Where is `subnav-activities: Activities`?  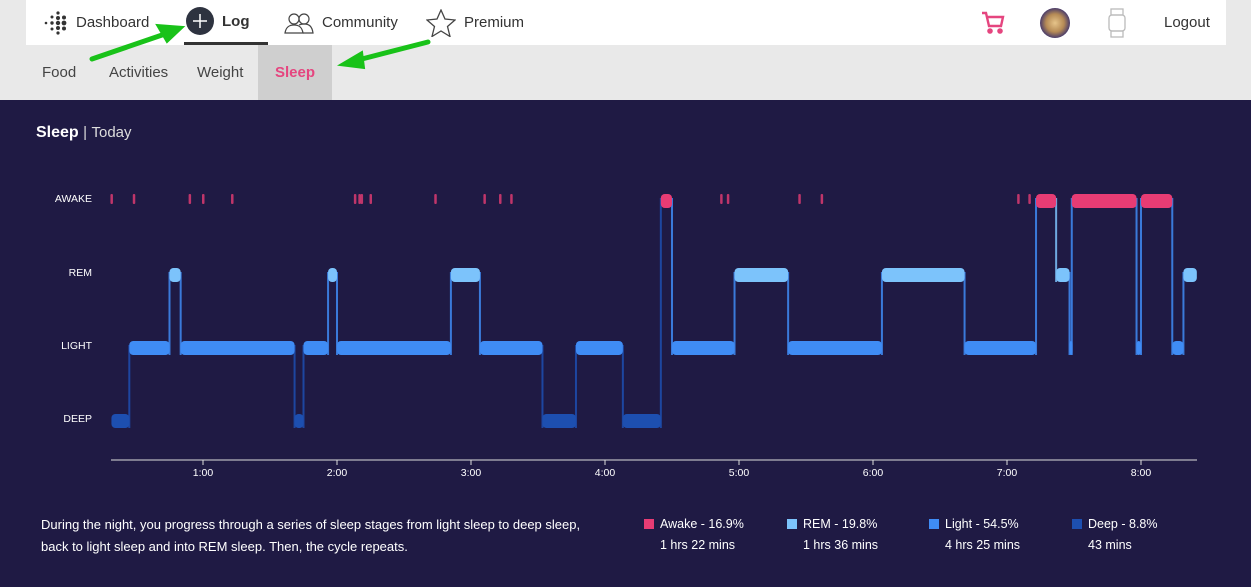
subnav-activities: Activities is located at coordinates (139, 72).